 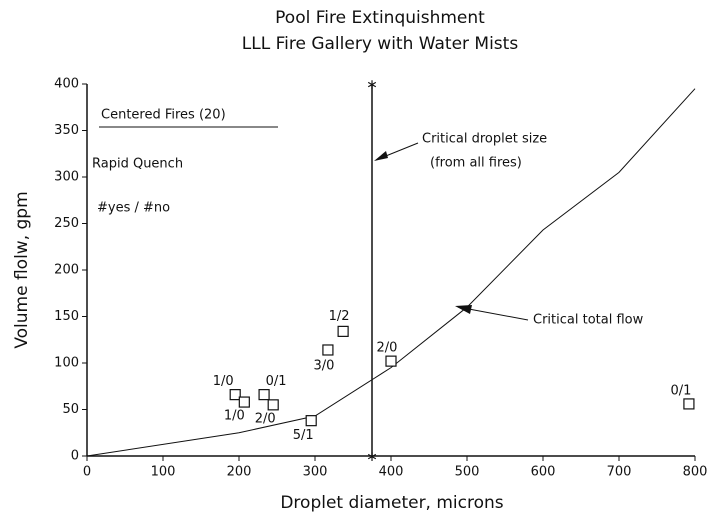 I want to click on x-tick-label: 0, so click(x=87, y=472).